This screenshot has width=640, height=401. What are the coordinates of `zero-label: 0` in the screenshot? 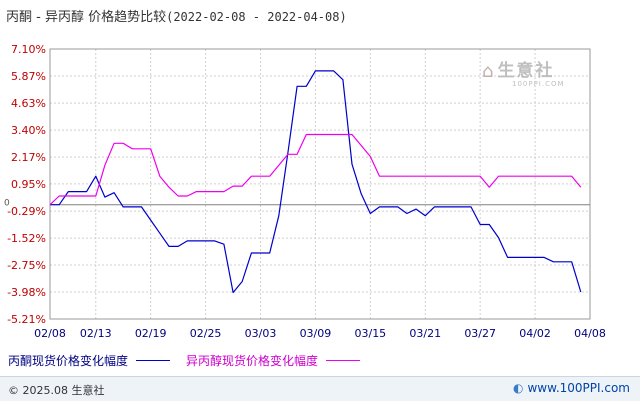 It's located at (7, 204).